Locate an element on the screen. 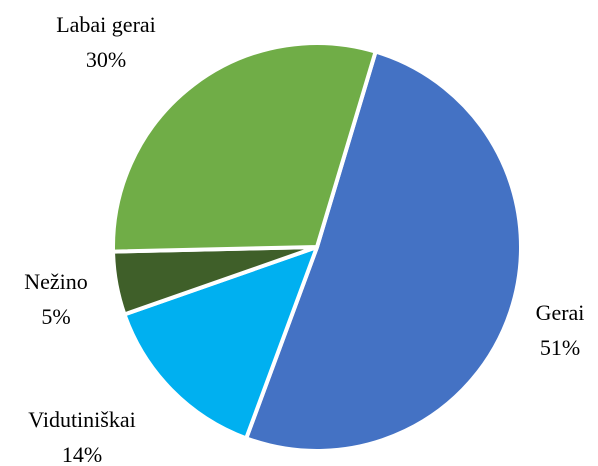  value-label: 5% is located at coordinates (55, 316).